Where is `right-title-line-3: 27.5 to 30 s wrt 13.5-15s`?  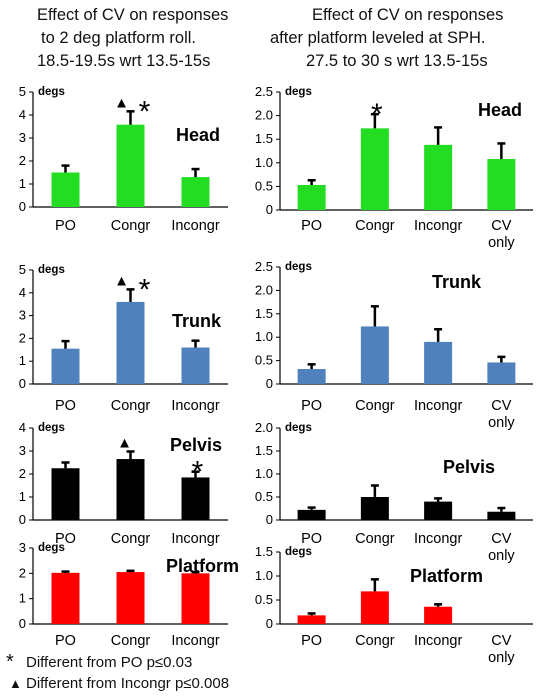 right-title-line-3: 27.5 to 30 s wrt 13.5-15s is located at coordinates (397, 61).